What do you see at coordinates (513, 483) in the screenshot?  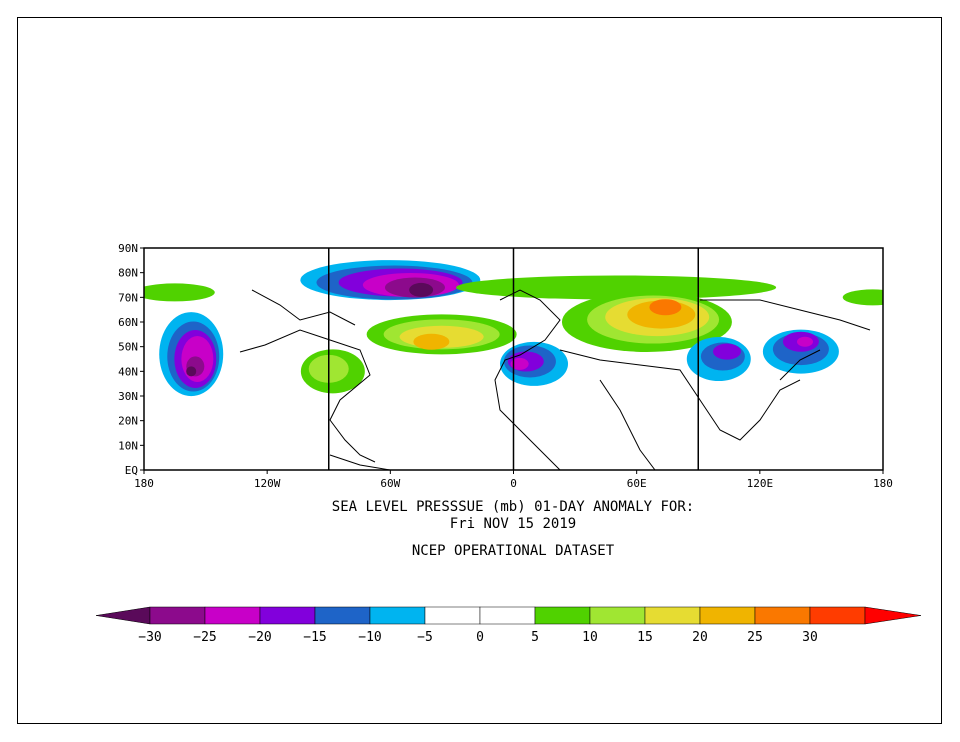 I see `lon-label: 0` at bounding box center [513, 483].